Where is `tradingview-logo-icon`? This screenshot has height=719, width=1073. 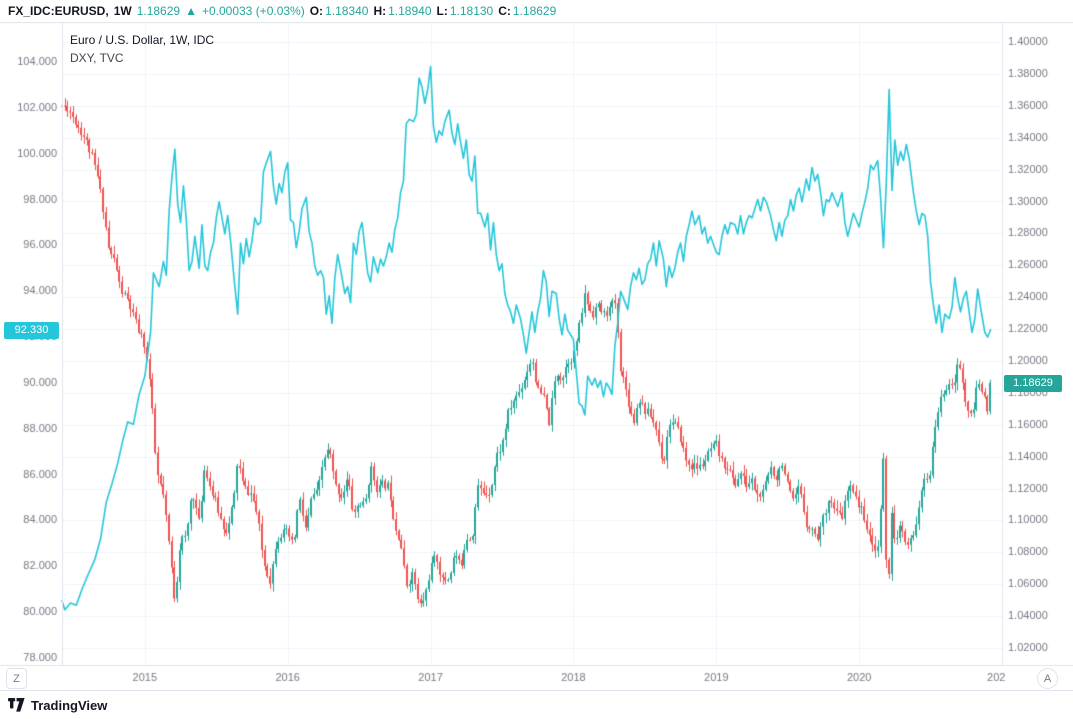
tradingview-logo-icon is located at coordinates (16, 705).